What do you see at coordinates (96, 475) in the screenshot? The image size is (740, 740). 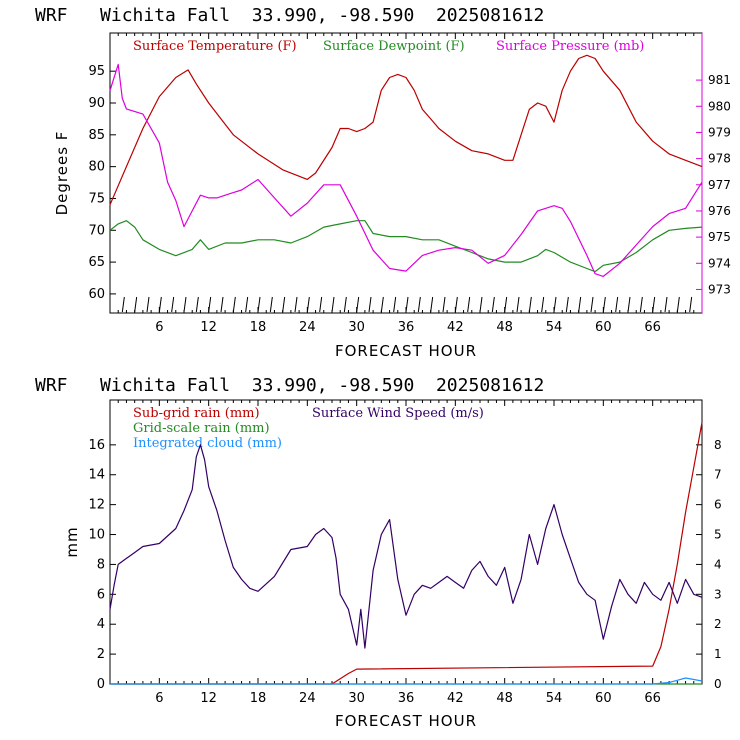 I see `y-tick-label: 14` at bounding box center [96, 475].